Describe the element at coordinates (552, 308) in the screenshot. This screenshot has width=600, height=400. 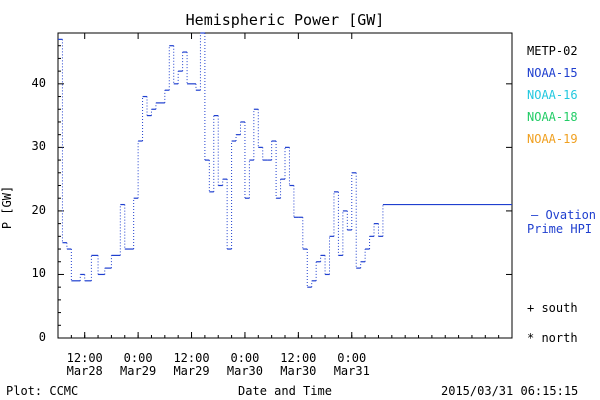
I see `south-label: + south` at that location.